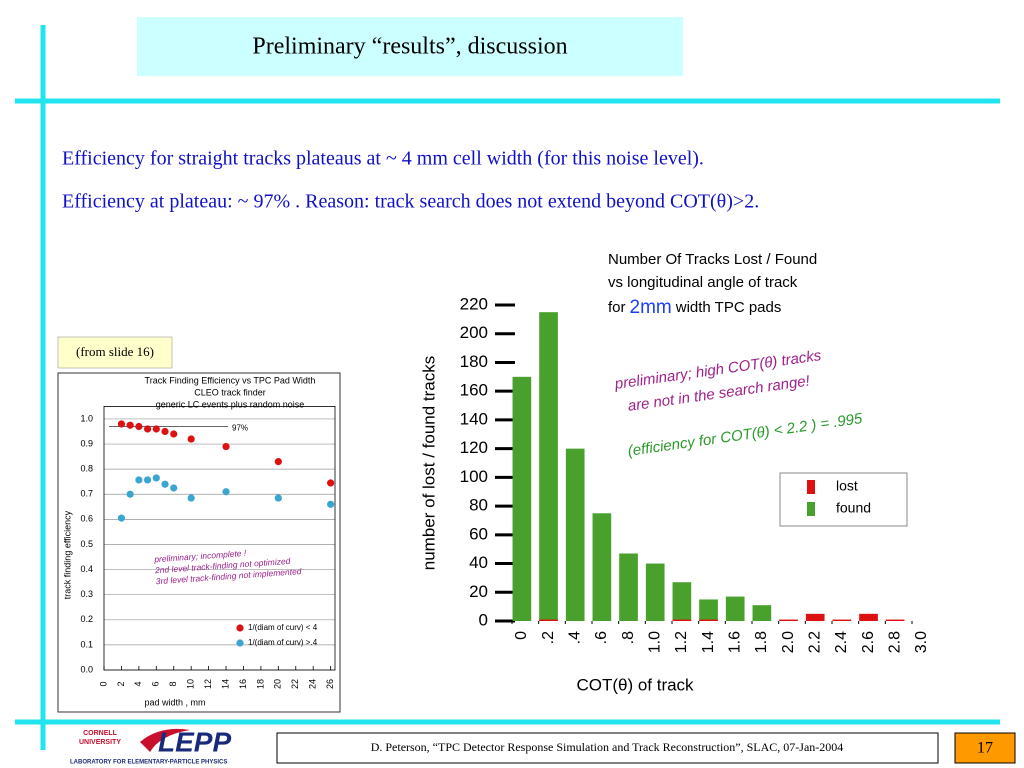 The height and width of the screenshot is (768, 1024). I want to click on page-number: 17, so click(985, 748).